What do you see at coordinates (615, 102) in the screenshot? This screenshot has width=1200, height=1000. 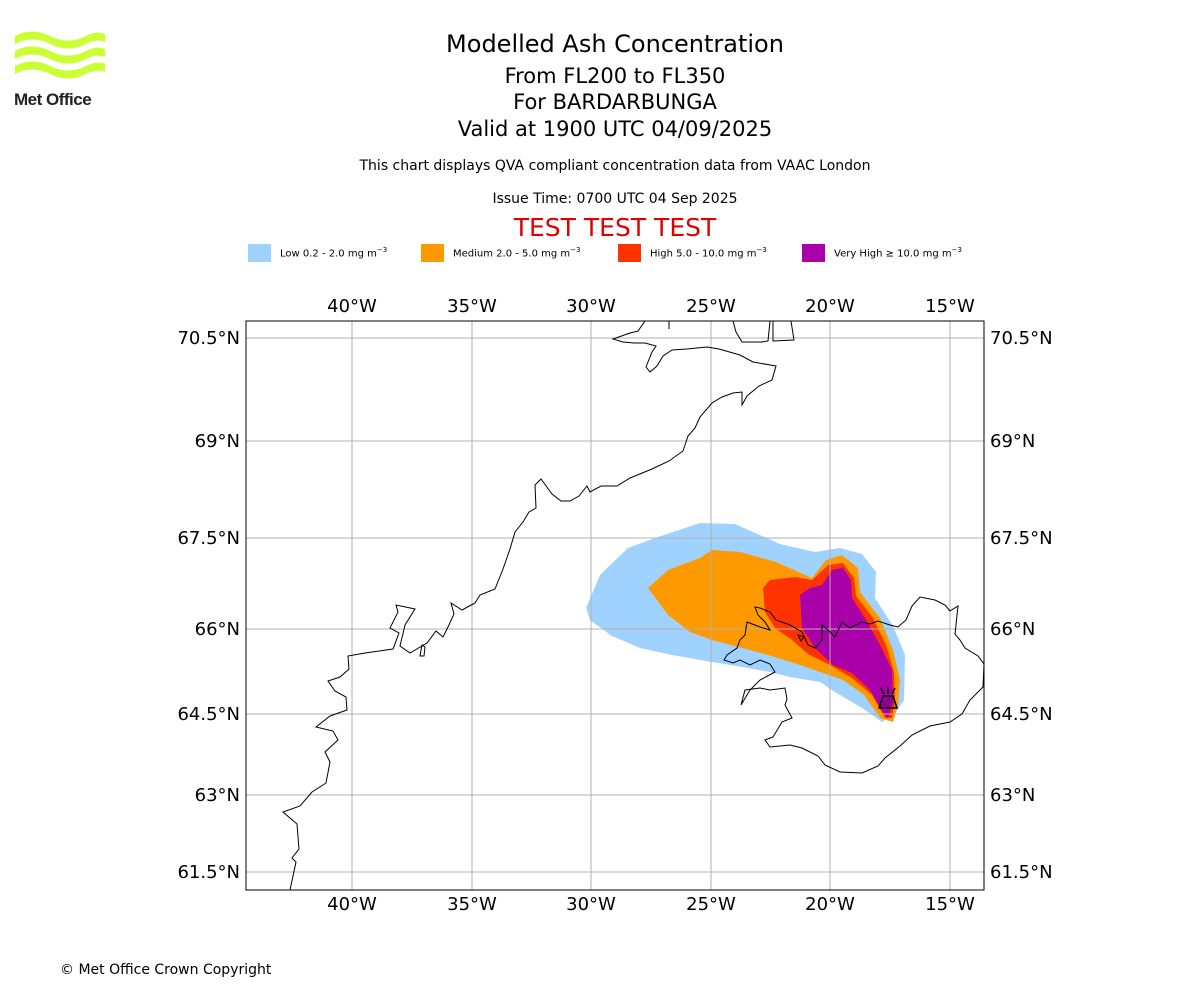 I see `volcano-name: For BARDARBUNGA` at bounding box center [615, 102].